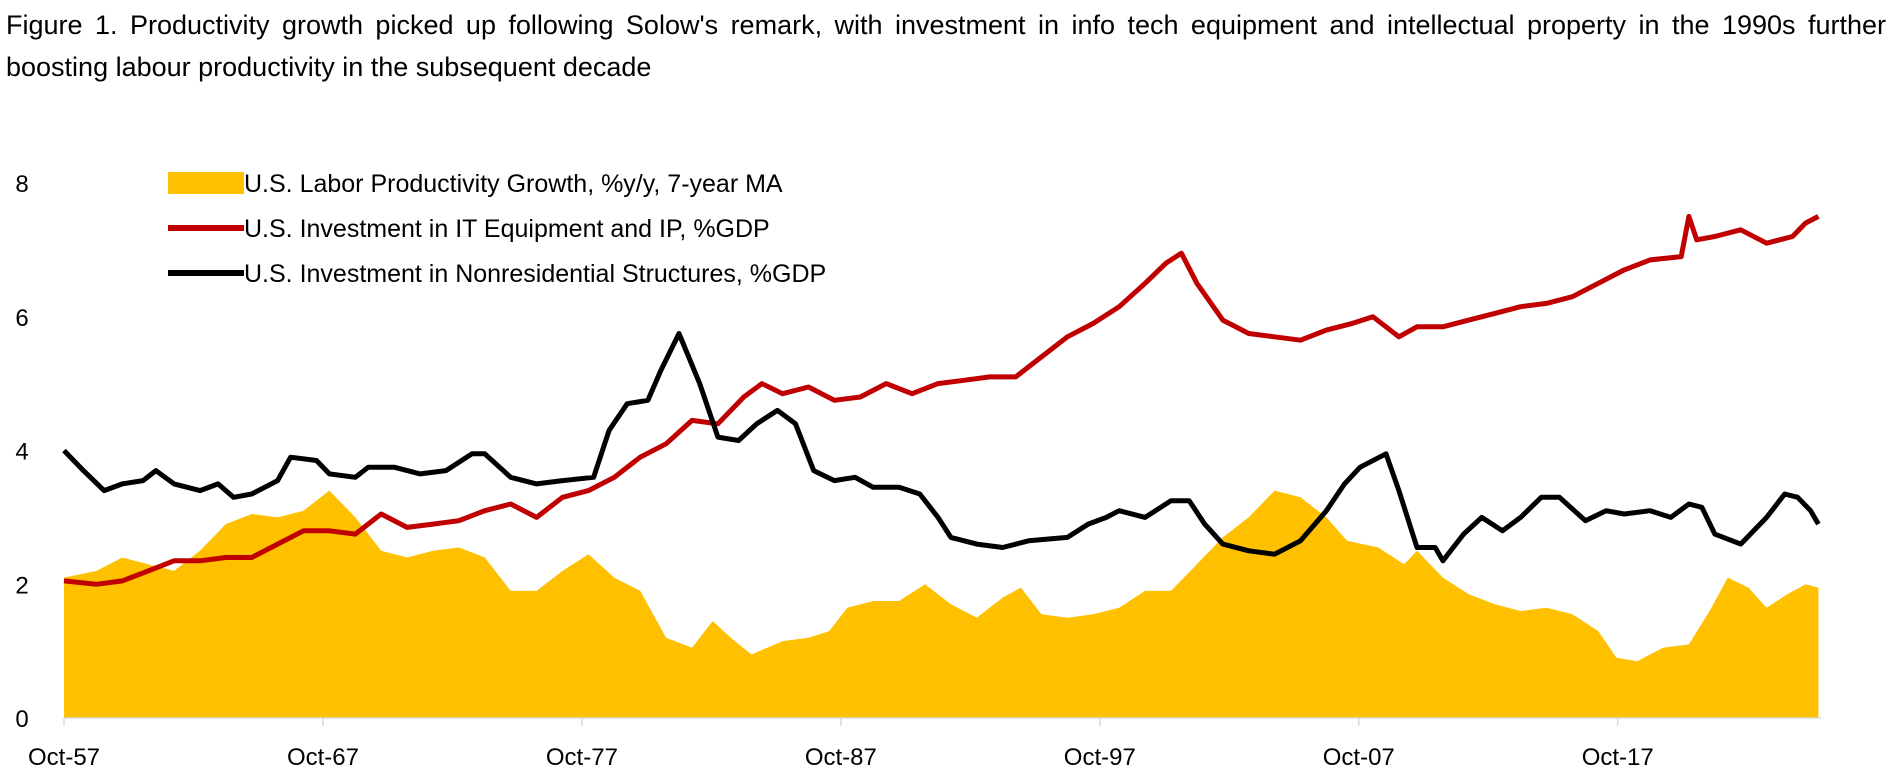 The height and width of the screenshot is (774, 1888). Describe the element at coordinates (323, 757) in the screenshot. I see `x-tick-label: Oct-67` at that location.